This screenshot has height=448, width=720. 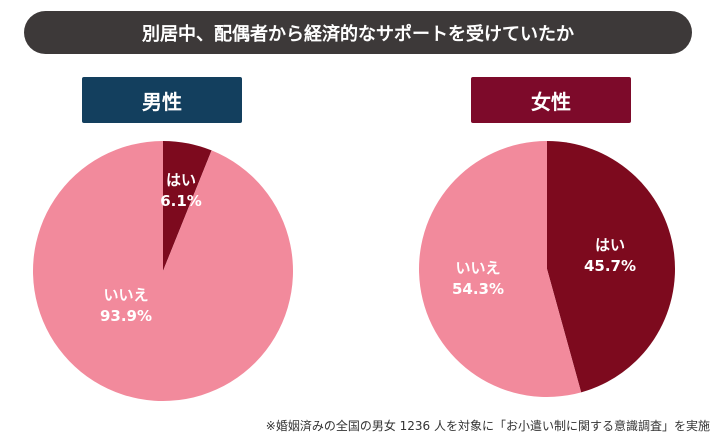 I want to click on pie-value-female-no: 54.3%, so click(x=478, y=289).